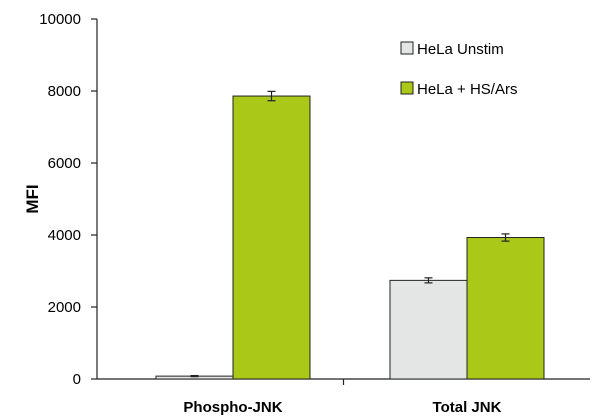 This screenshot has height=416, width=600. What do you see at coordinates (458, 69) in the screenshot?
I see `legend: HeLa Unstim HeLa + HS/Ars` at bounding box center [458, 69].